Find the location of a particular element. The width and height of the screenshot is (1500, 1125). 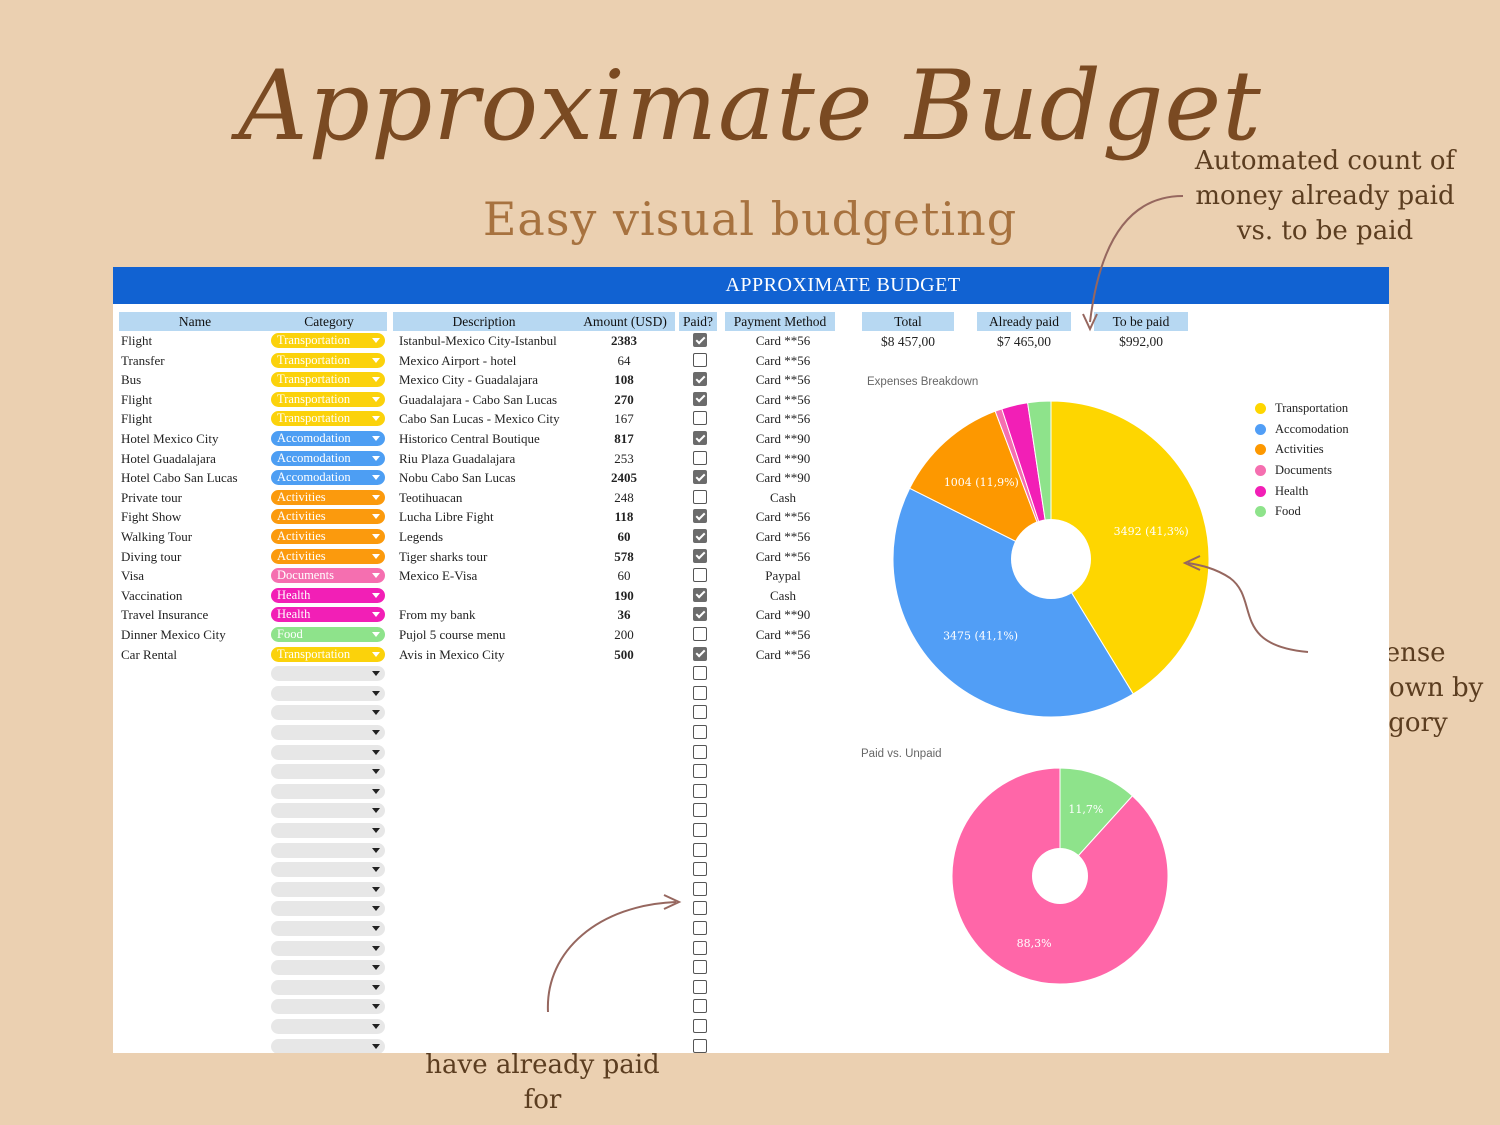

column-header-name: Name is located at coordinates (195, 321).